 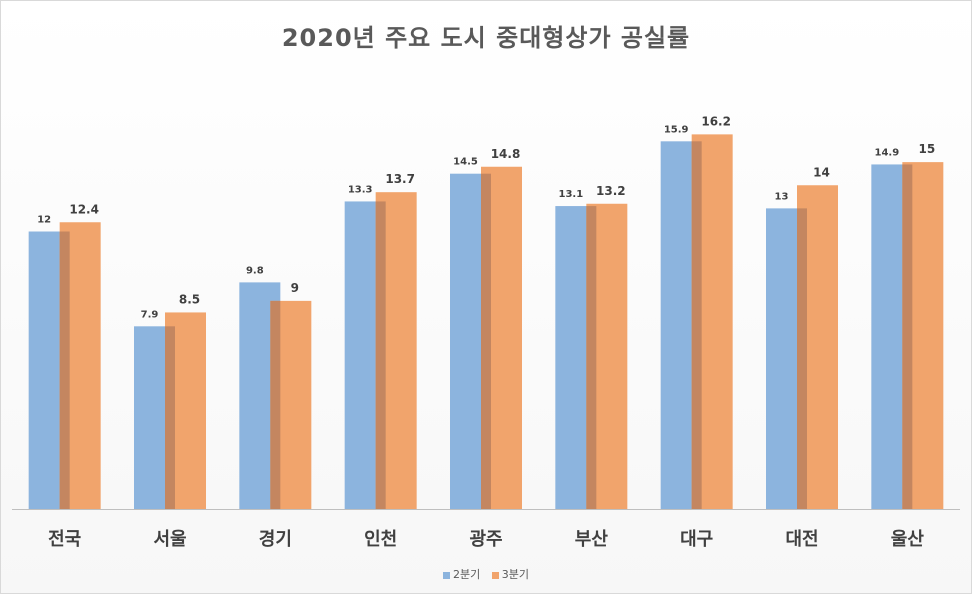 I want to click on legend-label-q3: 3분기, so click(x=515, y=574).